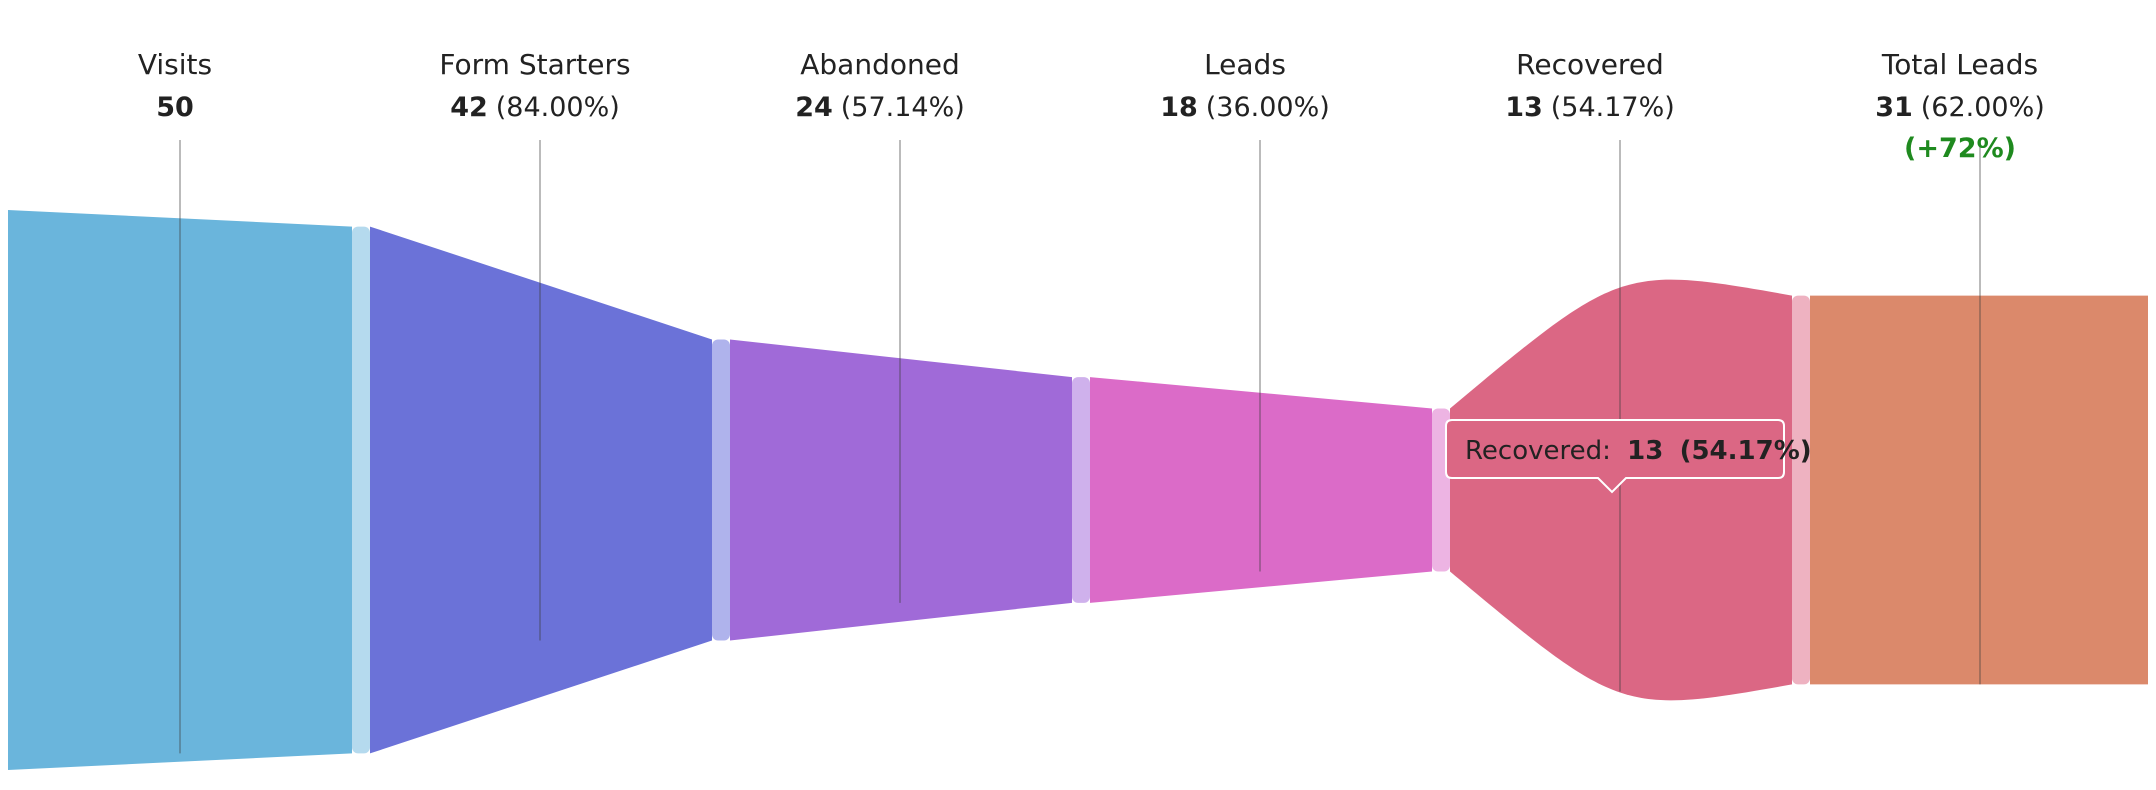 This screenshot has height=790, width=2156. I want to click on stage-growth-6: (+72%), so click(1960, 148).